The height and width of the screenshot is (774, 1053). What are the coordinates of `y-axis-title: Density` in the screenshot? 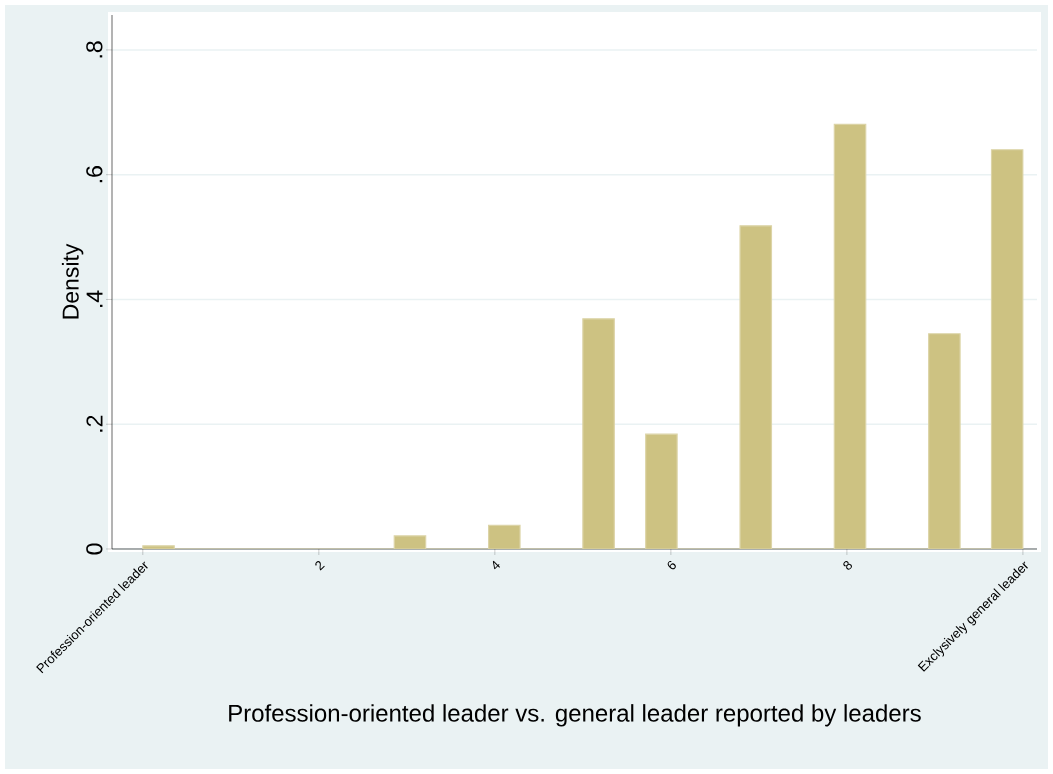 It's located at (72, 281).